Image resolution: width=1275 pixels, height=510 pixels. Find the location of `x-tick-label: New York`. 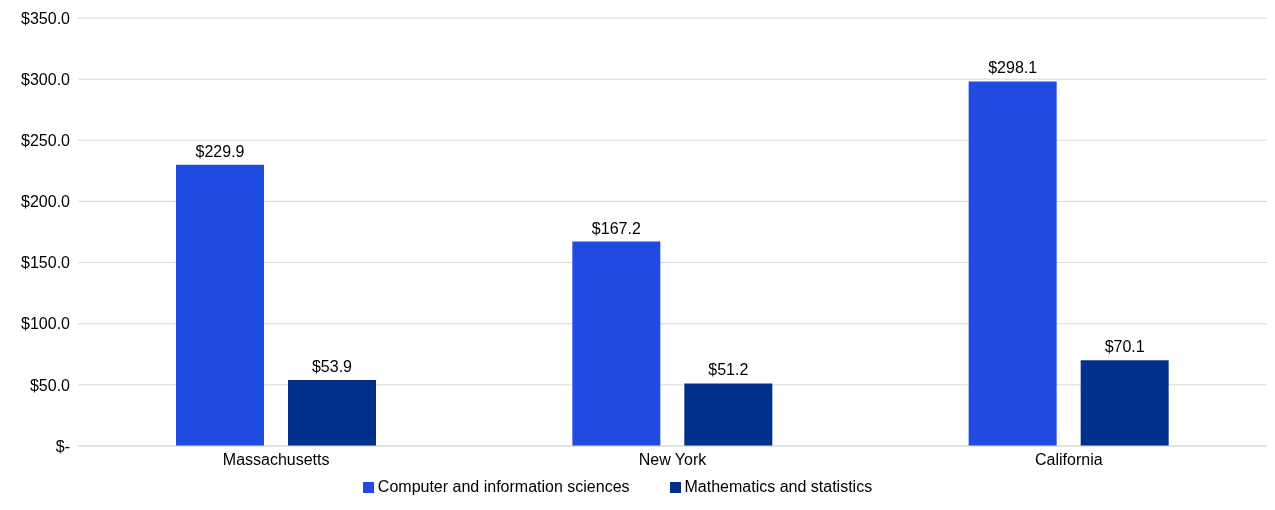

x-tick-label: New York is located at coordinates (673, 460).